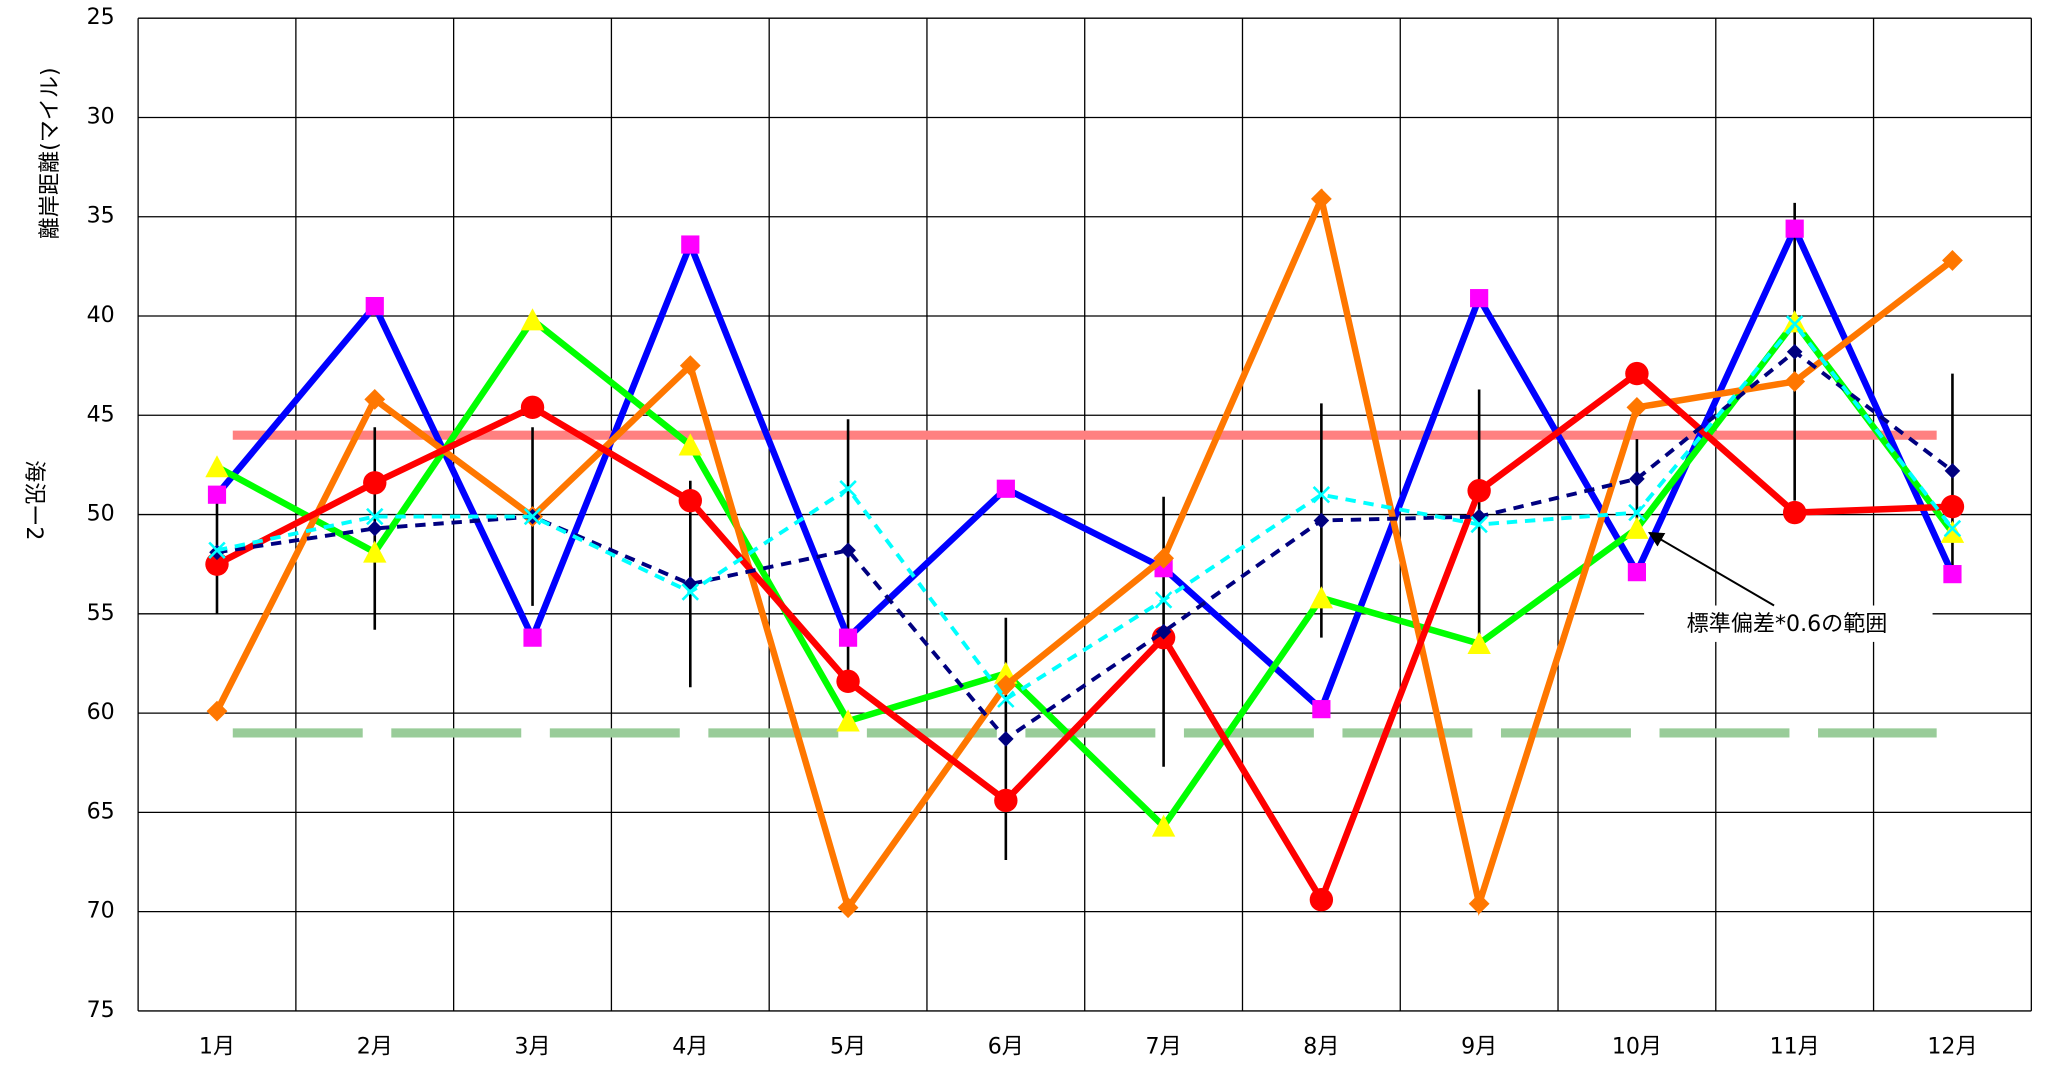 The width and height of the screenshot is (2046, 1072). I want to click on y-tick-label: 40, so click(101, 315).